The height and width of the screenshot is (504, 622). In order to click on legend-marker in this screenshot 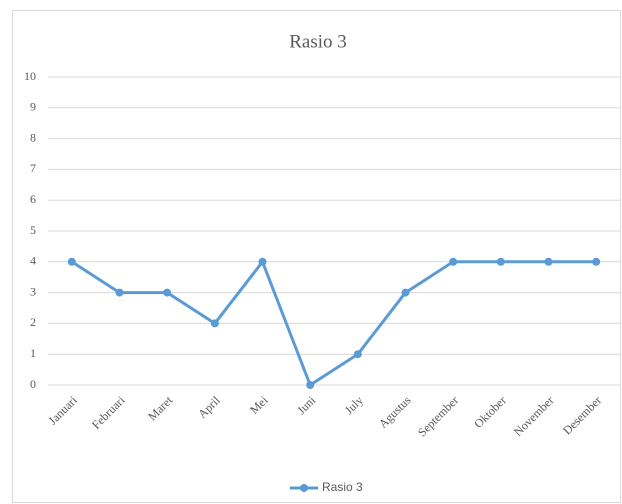, I will do `click(304, 488)`.